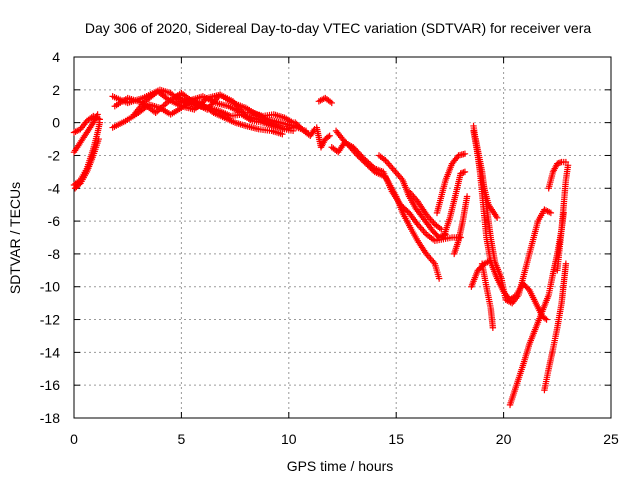 This screenshot has width=640, height=480. I want to click on x-tick-label: 15, so click(396, 439).